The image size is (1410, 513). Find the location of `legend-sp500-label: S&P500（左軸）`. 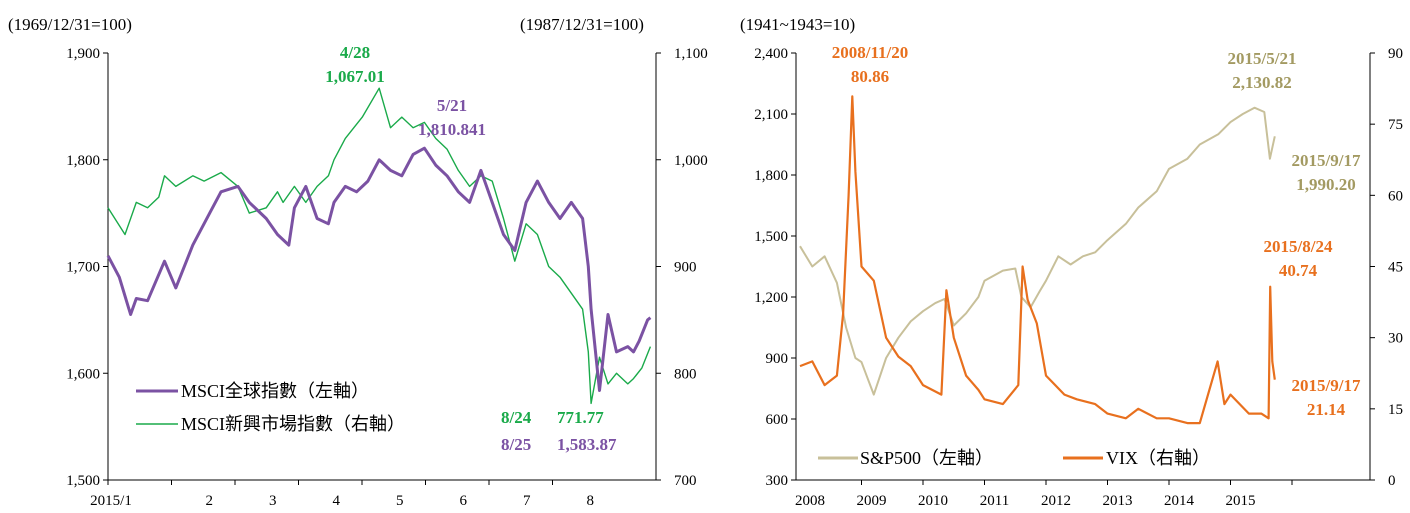

legend-sp500-label: S&P500（左軸） is located at coordinates (926, 458).